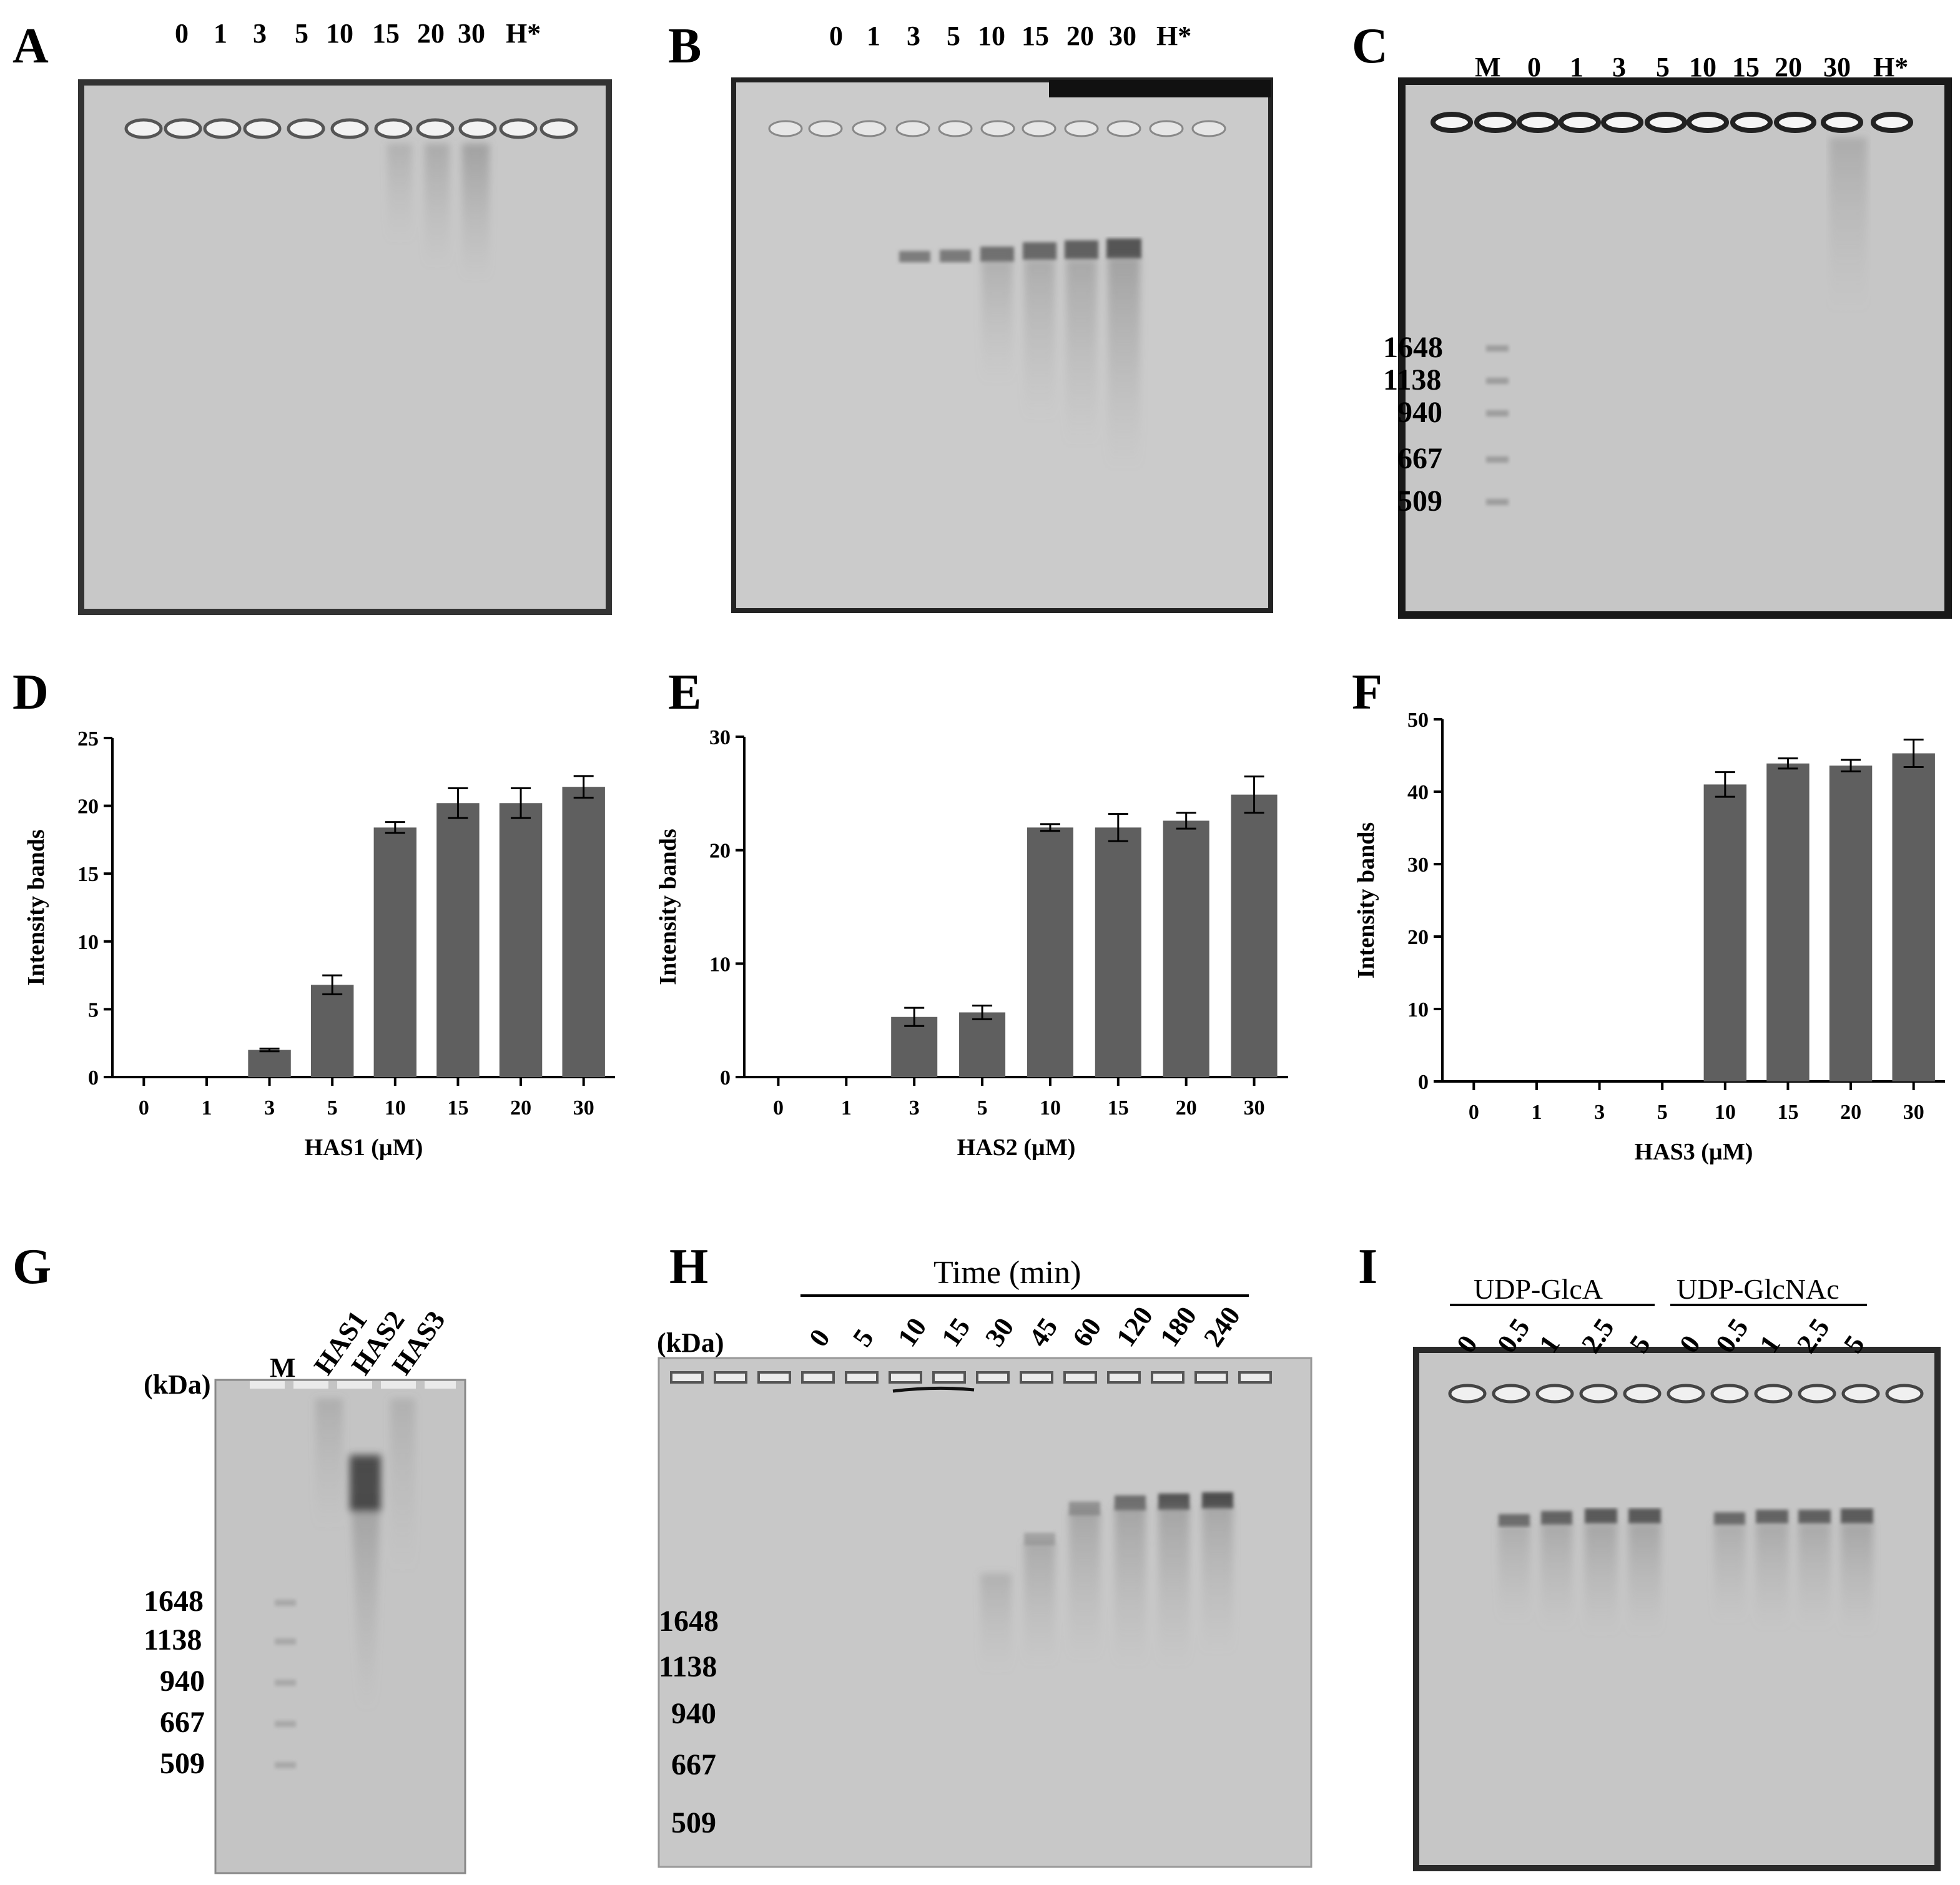 This screenshot has height=1885, width=1960. What do you see at coordinates (183, 1722) in the screenshot?
I see `gel-g-marker-667: 667` at bounding box center [183, 1722].